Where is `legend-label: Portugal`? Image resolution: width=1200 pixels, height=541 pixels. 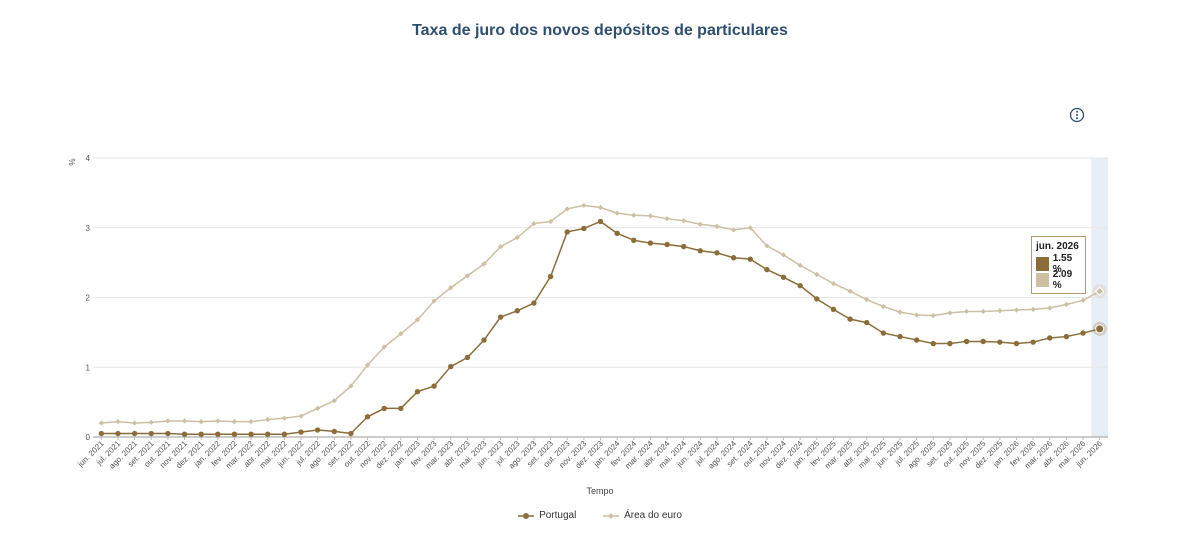
legend-label: Portugal is located at coordinates (558, 515).